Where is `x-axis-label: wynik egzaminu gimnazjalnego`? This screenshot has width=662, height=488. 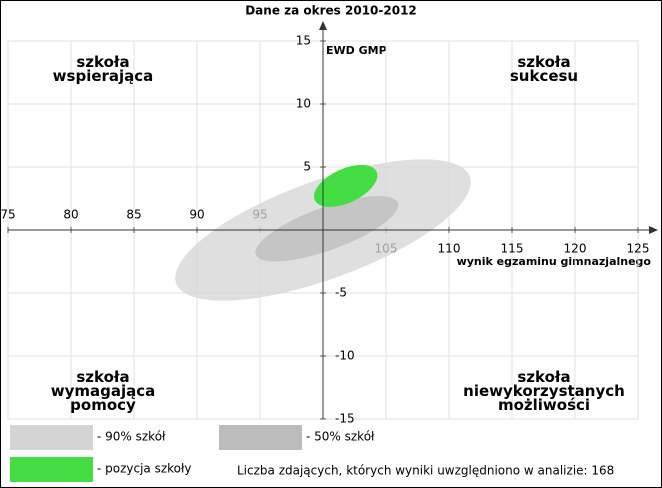 x-axis-label: wynik egzaminu gimnazjalnego is located at coordinates (554, 261).